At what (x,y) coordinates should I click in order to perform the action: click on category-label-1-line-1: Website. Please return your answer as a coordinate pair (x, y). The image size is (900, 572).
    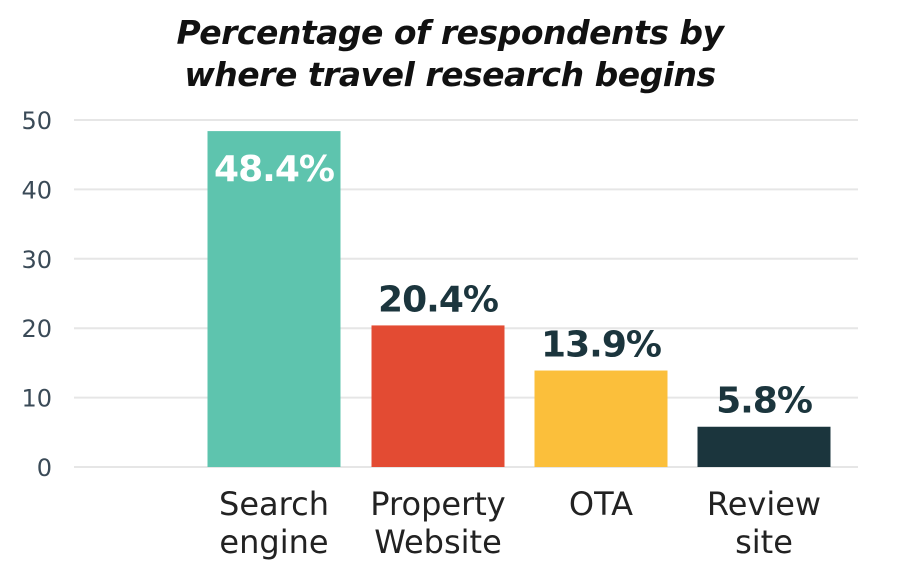
    Looking at the image, I should click on (438, 542).